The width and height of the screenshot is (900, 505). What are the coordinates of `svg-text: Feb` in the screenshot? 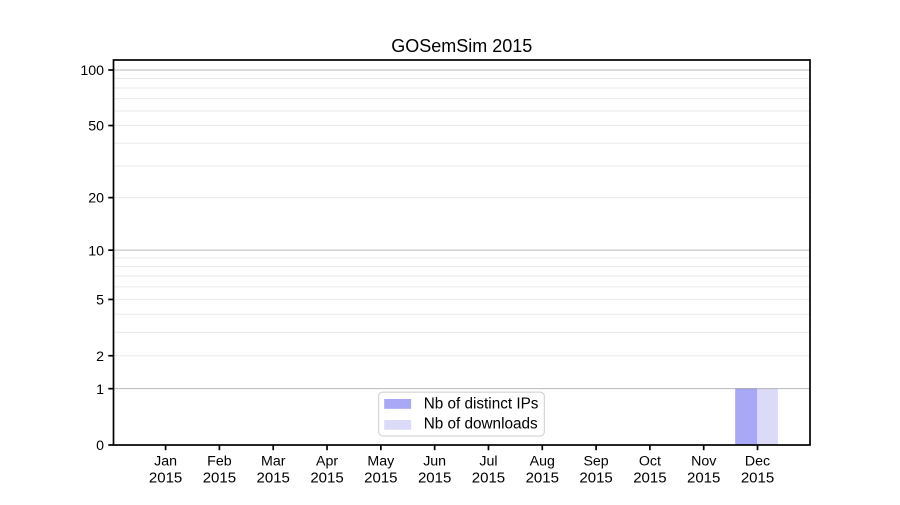 It's located at (219, 461).